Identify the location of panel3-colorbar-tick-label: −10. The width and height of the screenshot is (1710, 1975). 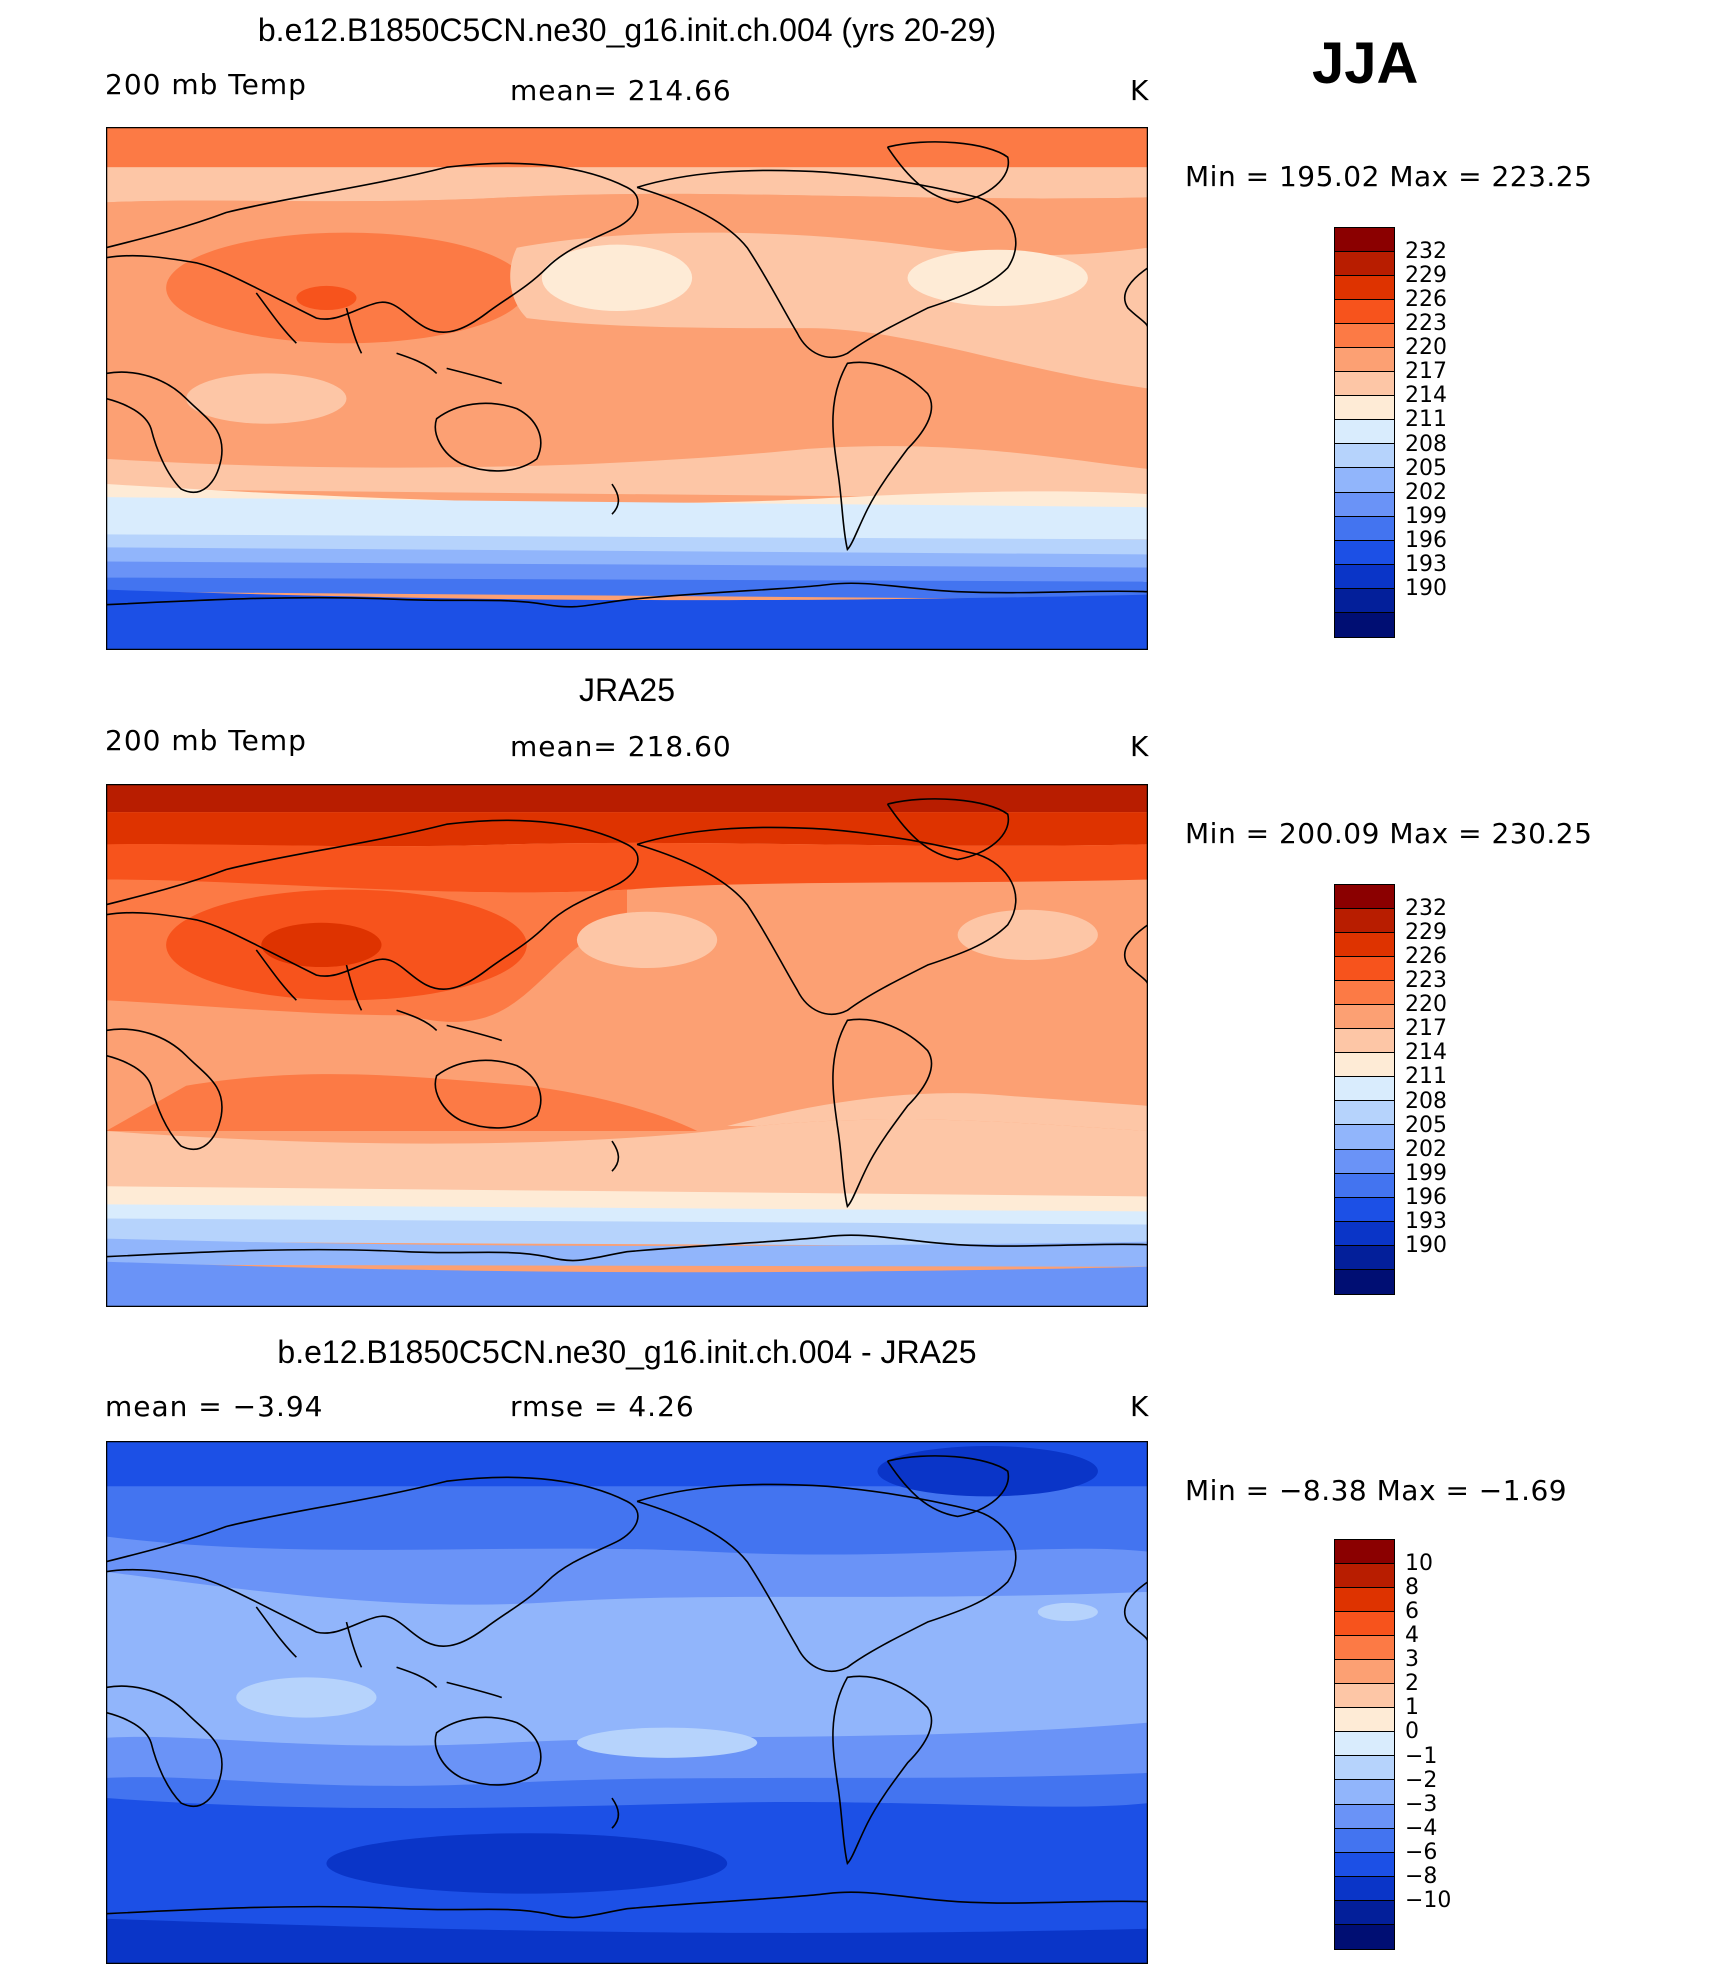
(1428, 1900).